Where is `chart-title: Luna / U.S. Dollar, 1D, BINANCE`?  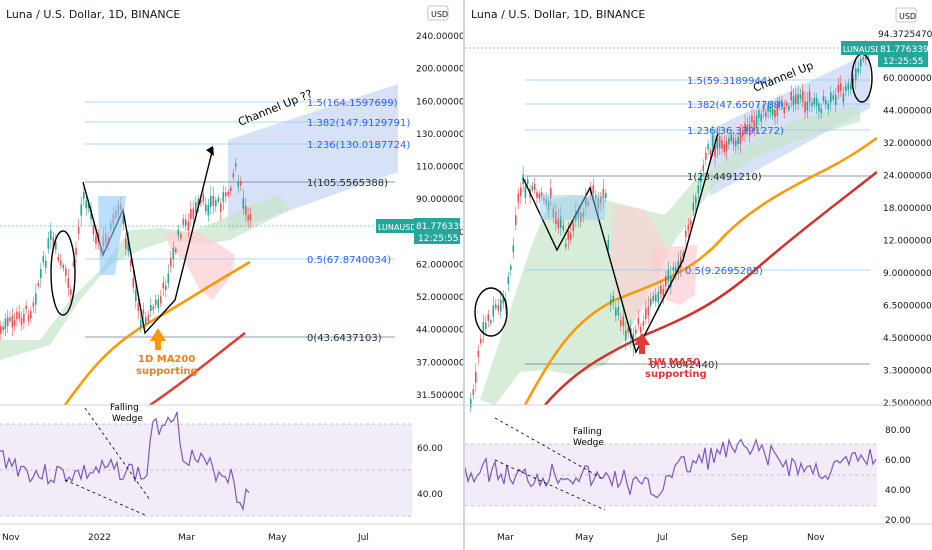 chart-title: Luna / U.S. Dollar, 1D, BINANCE is located at coordinates (93, 14).